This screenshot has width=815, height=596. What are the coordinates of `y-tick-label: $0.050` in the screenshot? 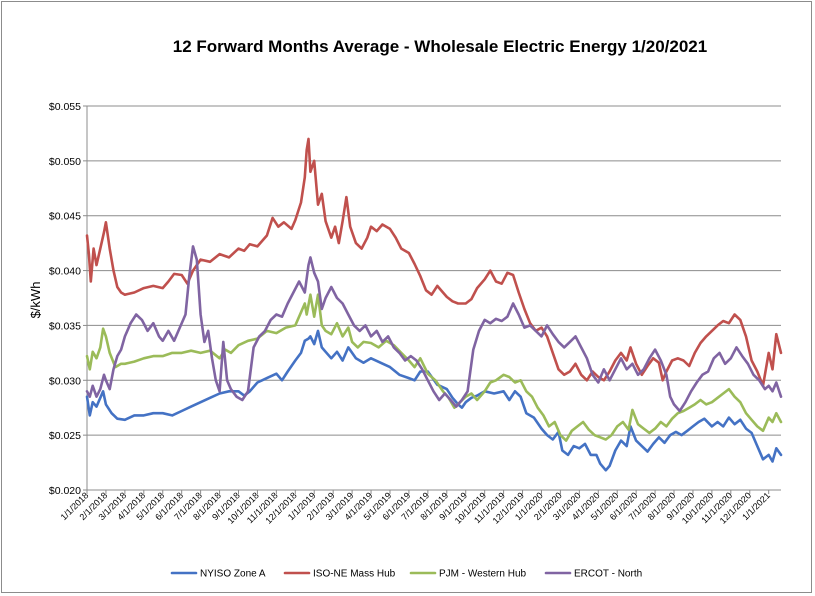 It's located at (65, 162).